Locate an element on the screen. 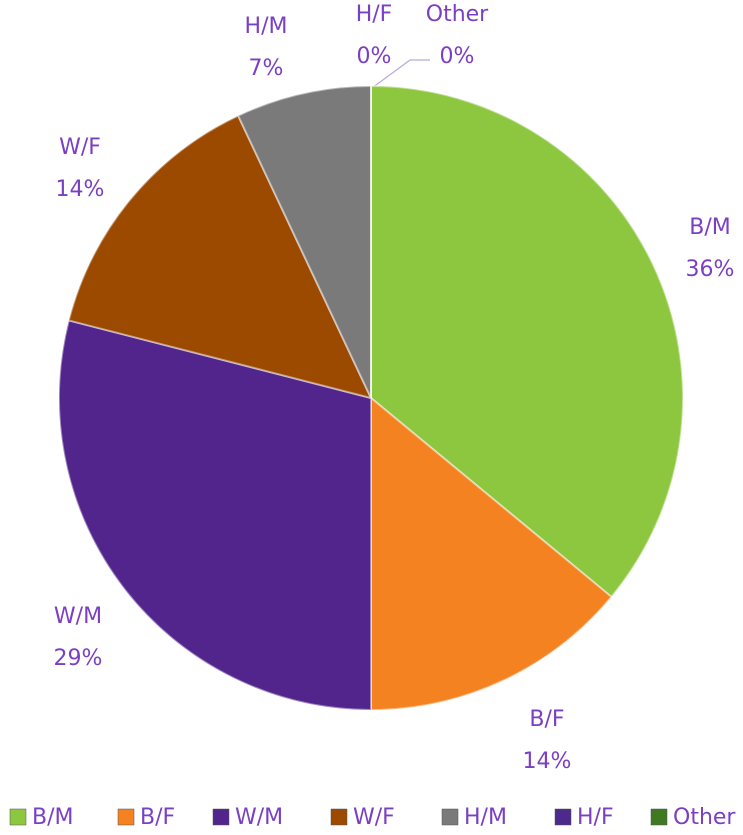 The width and height of the screenshot is (743, 835). legend-label: W/M is located at coordinates (259, 817).